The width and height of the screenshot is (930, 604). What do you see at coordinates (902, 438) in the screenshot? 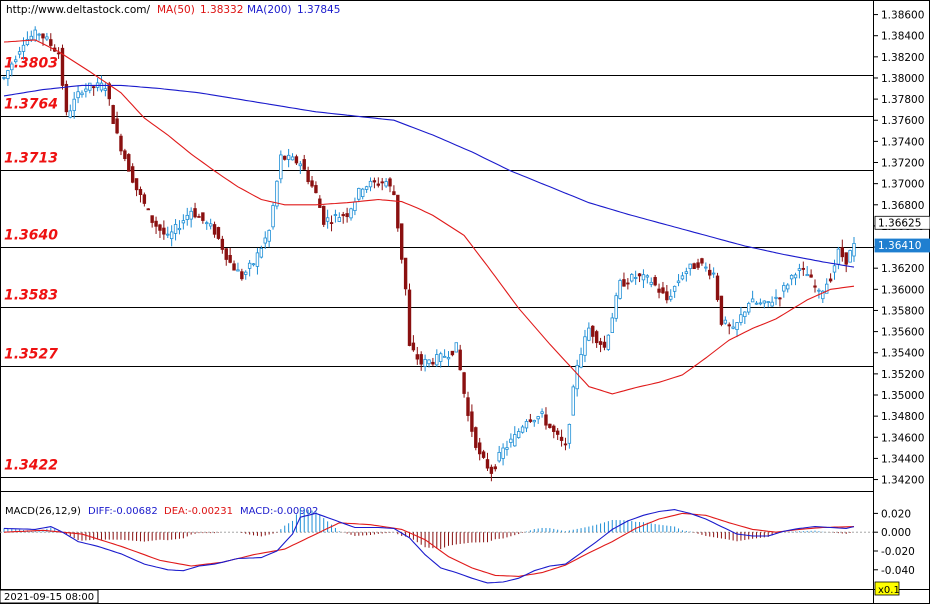
I see `price-tick-label: 1.34600` at bounding box center [902, 438].